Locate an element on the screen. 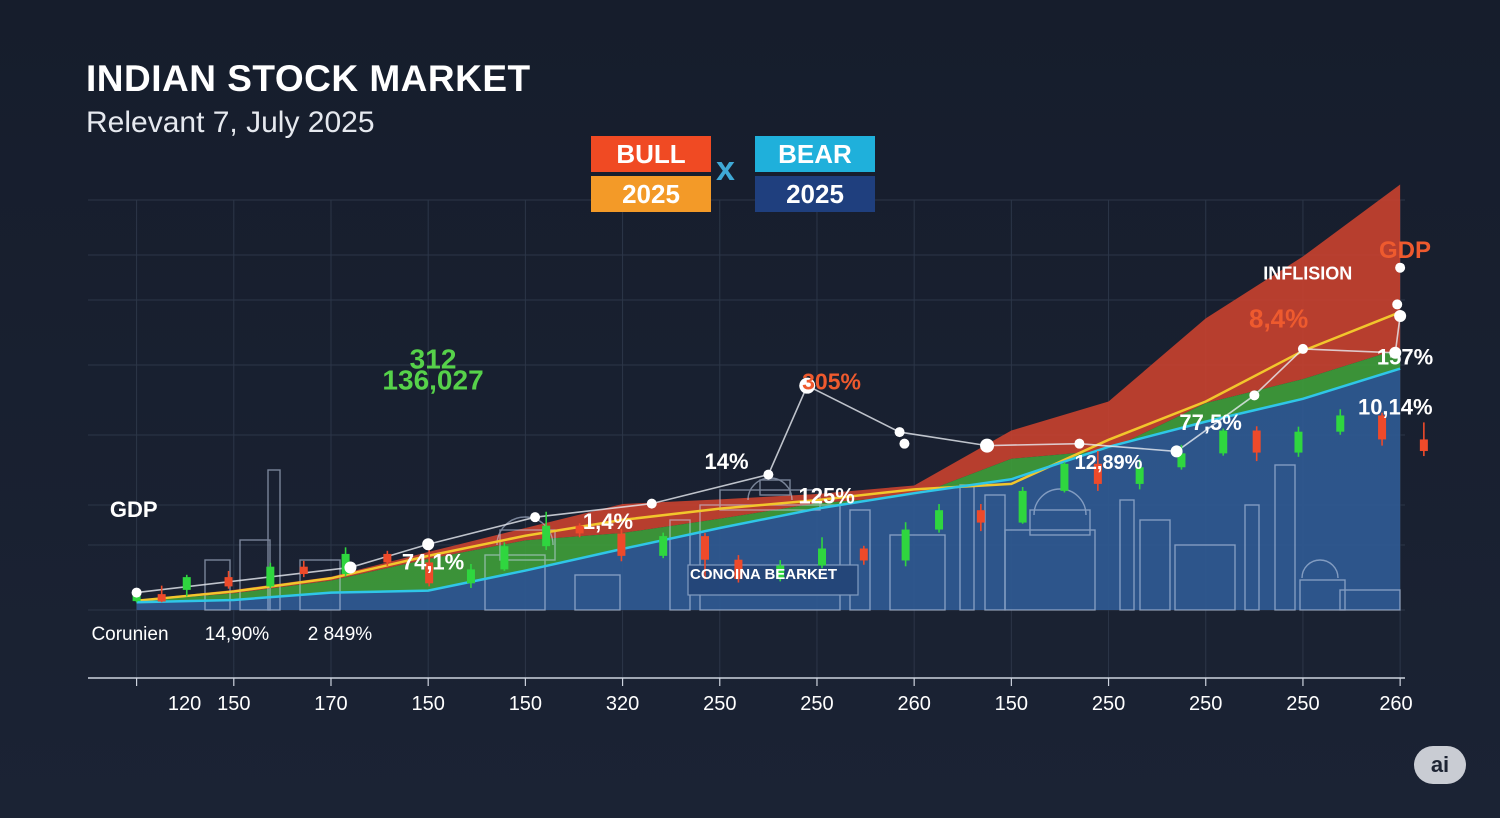  bull-year: 2025 is located at coordinates (651, 194).